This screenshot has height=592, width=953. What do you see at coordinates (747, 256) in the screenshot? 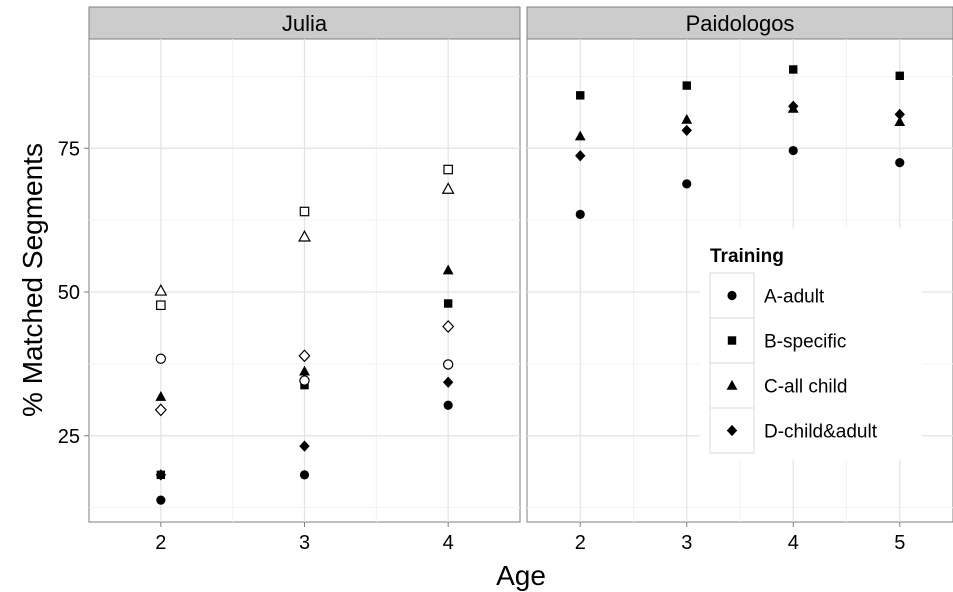
I see `legend-title: Training` at bounding box center [747, 256].